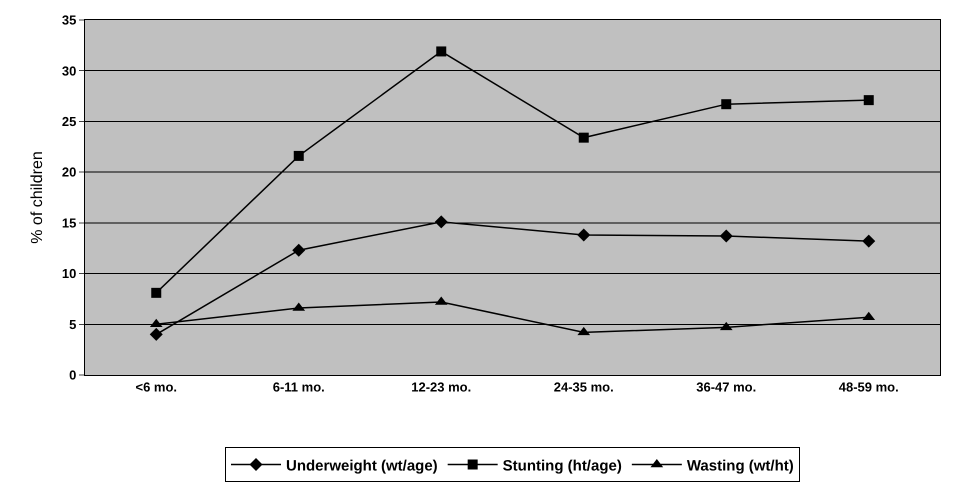 The height and width of the screenshot is (493, 964). What do you see at coordinates (298, 387) in the screenshot?
I see `x-tick-label: 6-11 mo.` at bounding box center [298, 387].